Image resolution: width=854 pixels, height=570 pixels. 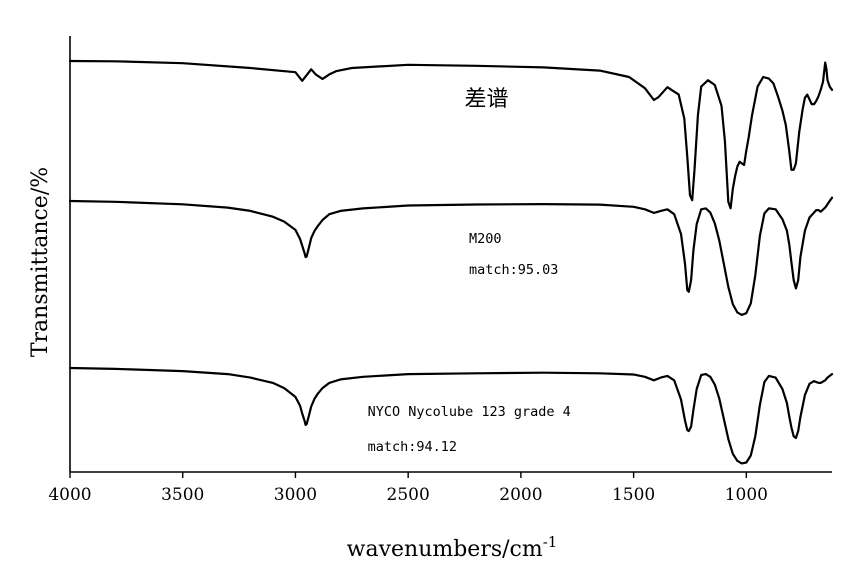 What do you see at coordinates (408, 495) in the screenshot?
I see `x-tick-label: 2500` at bounding box center [408, 495].